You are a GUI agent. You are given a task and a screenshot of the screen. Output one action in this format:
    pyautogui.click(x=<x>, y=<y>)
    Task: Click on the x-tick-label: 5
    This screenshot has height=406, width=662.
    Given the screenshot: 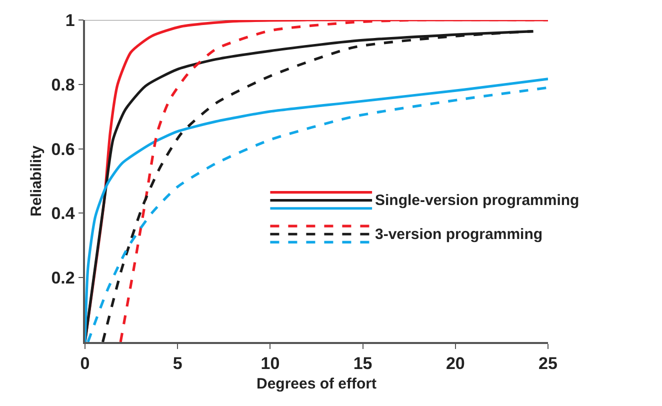 What is the action you would take?
    pyautogui.click(x=177, y=364)
    